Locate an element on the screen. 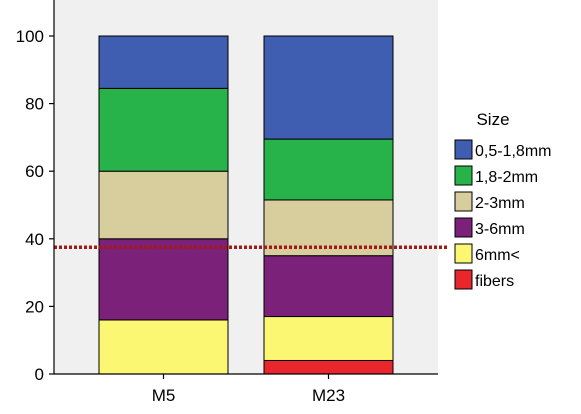 The width and height of the screenshot is (581, 414). bar-segment-m23-0-5-1-8mm is located at coordinates (328, 87).